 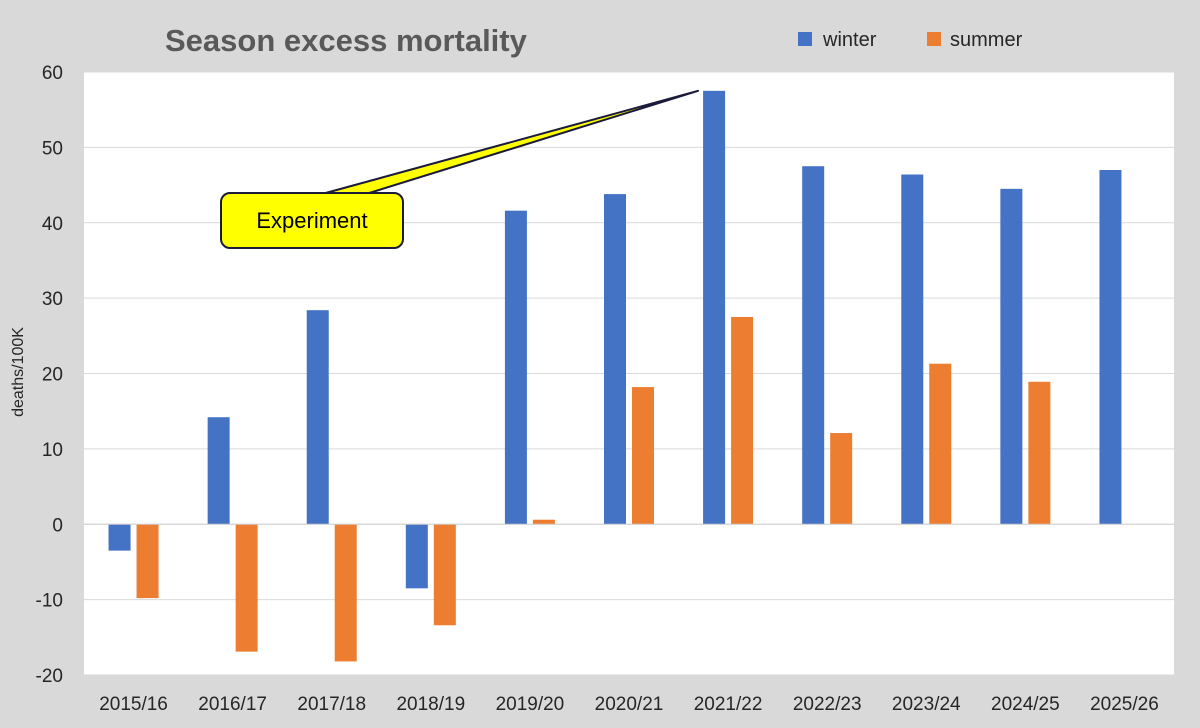 What do you see at coordinates (805, 39) in the screenshot?
I see `legend-swatch-winter` at bounding box center [805, 39].